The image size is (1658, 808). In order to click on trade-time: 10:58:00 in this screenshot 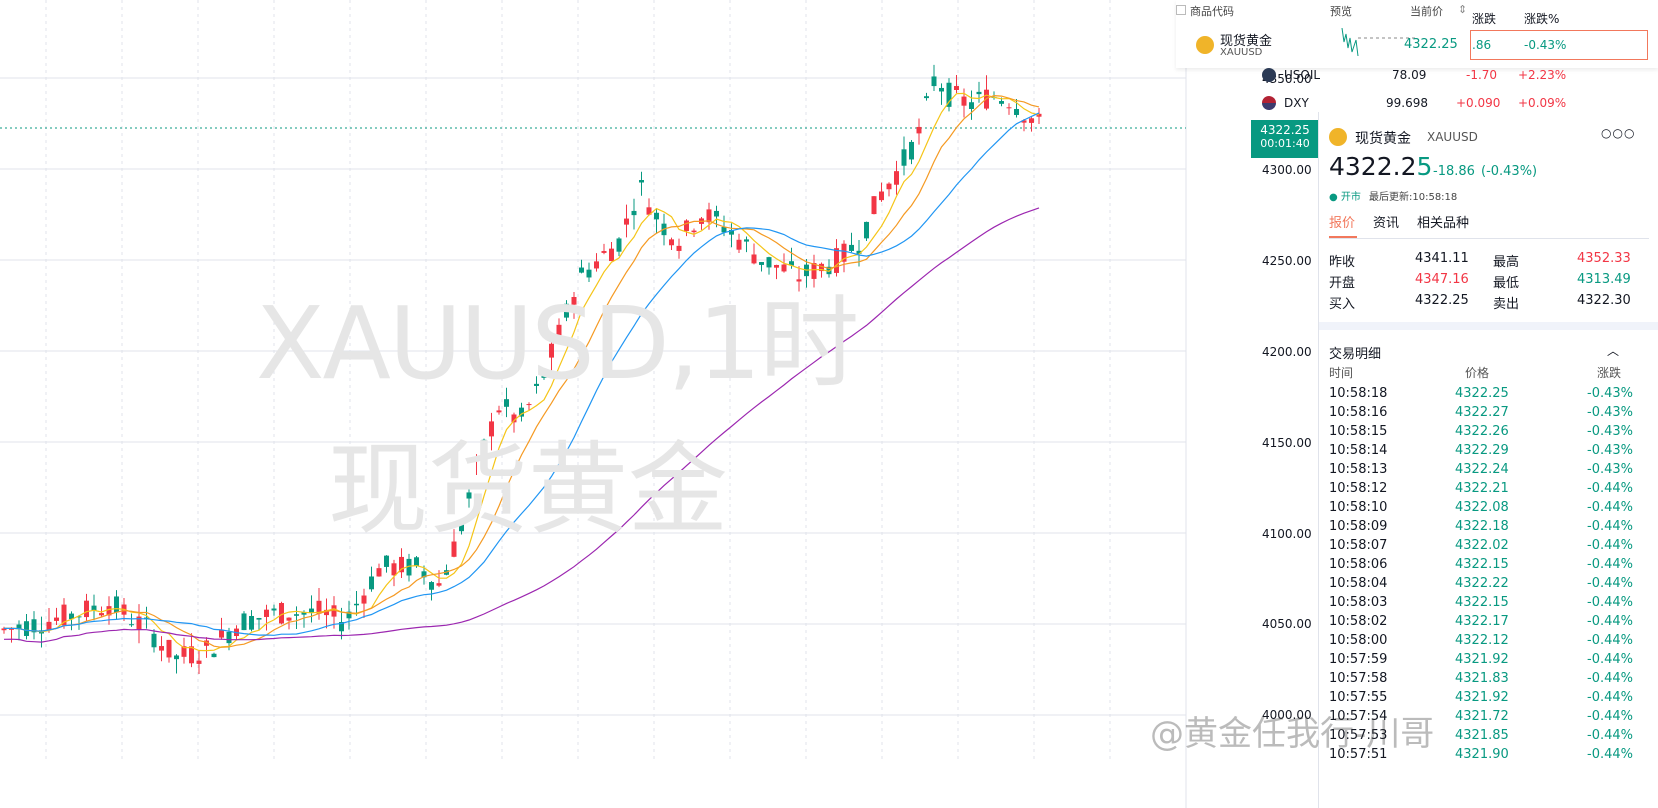, I will do `click(1358, 640)`.